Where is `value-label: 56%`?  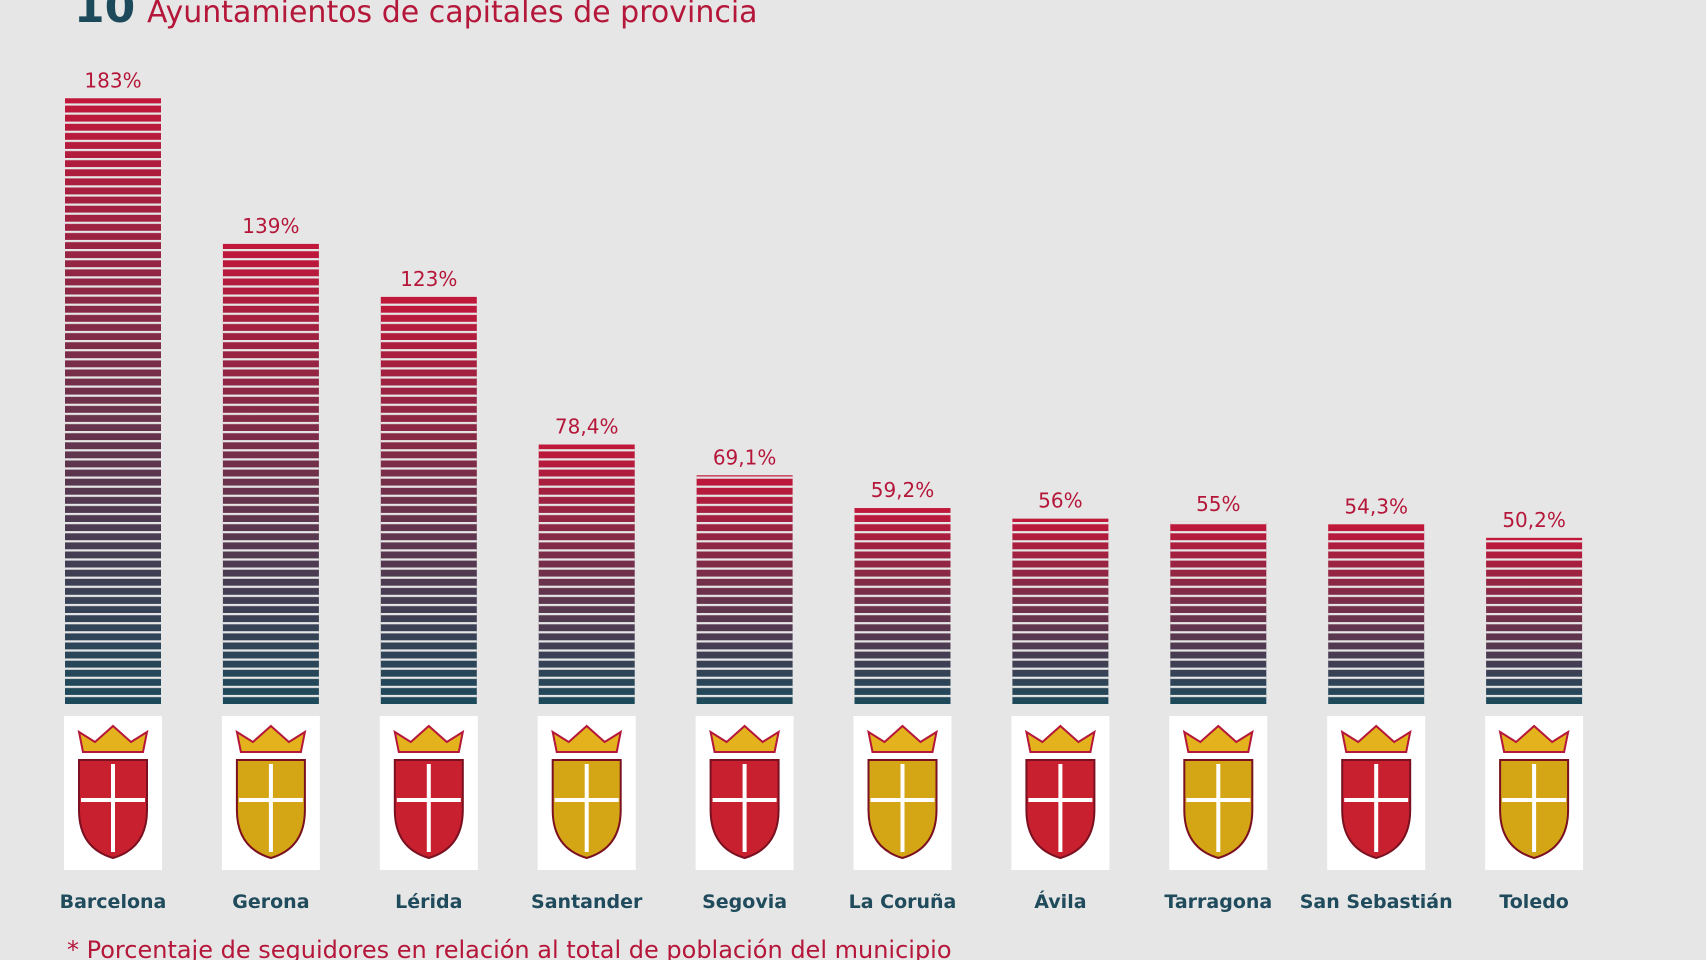
value-label: 56% is located at coordinates (1060, 501).